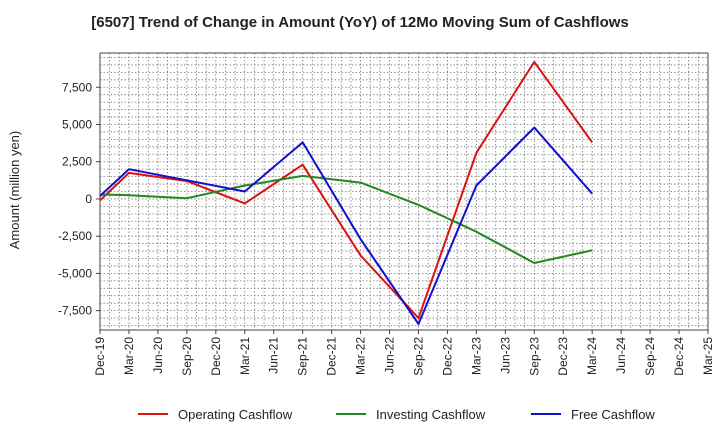 The width and height of the screenshot is (720, 440). What do you see at coordinates (77, 87) in the screenshot?
I see `y-tick-label: 7,500` at bounding box center [77, 87].